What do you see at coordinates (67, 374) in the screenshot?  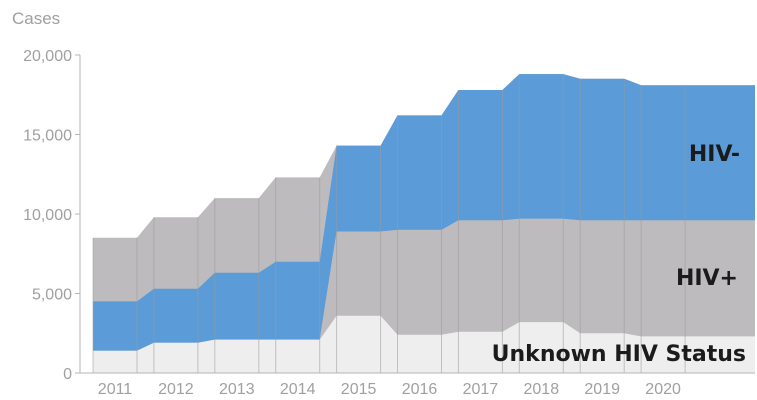 I see `y-tick-label: 0` at bounding box center [67, 374].